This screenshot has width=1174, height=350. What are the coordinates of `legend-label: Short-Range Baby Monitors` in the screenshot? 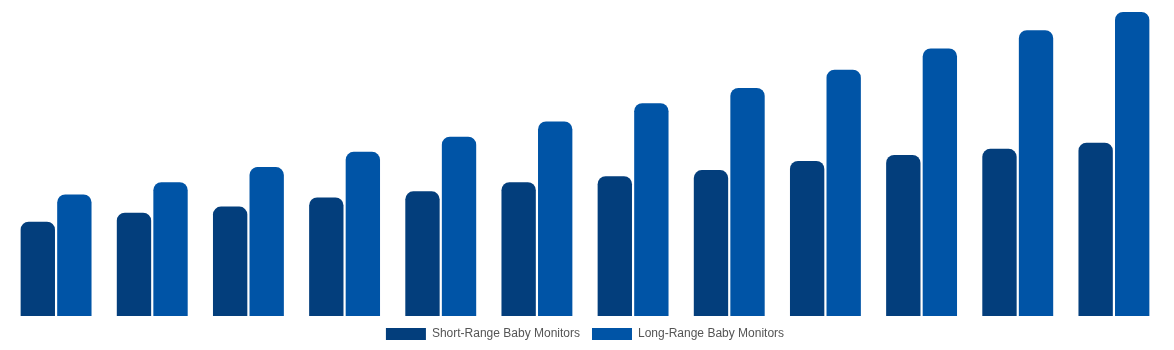 It's located at (505, 333).